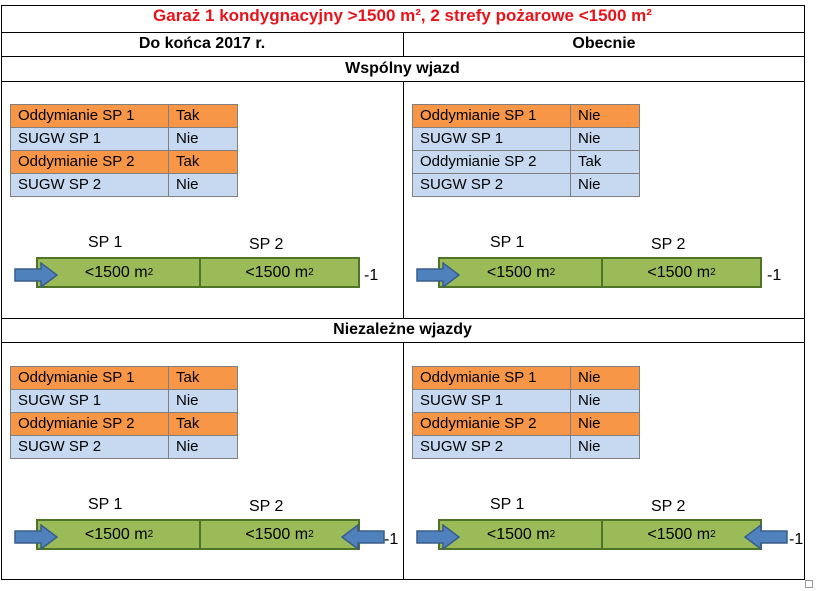  Describe the element at coordinates (402, 329) in the screenshot. I see `section-header-independent-entries: Niezależne wjazdy` at that location.